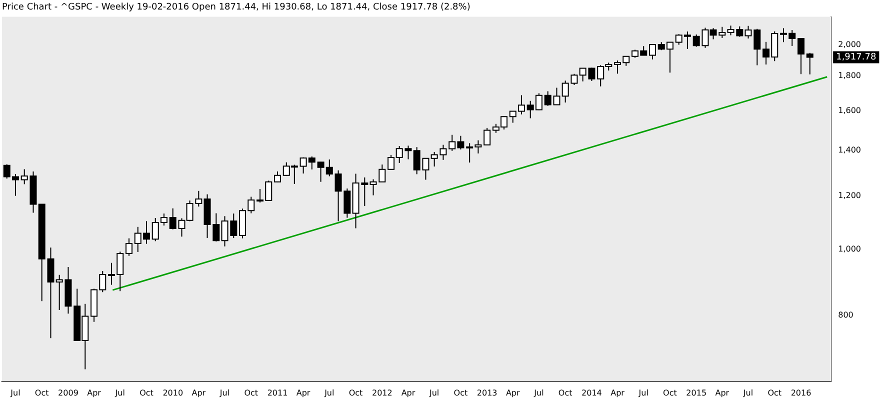  What do you see at coordinates (801, 393) in the screenshot?
I see `x-tick-label: 2016` at bounding box center [801, 393].